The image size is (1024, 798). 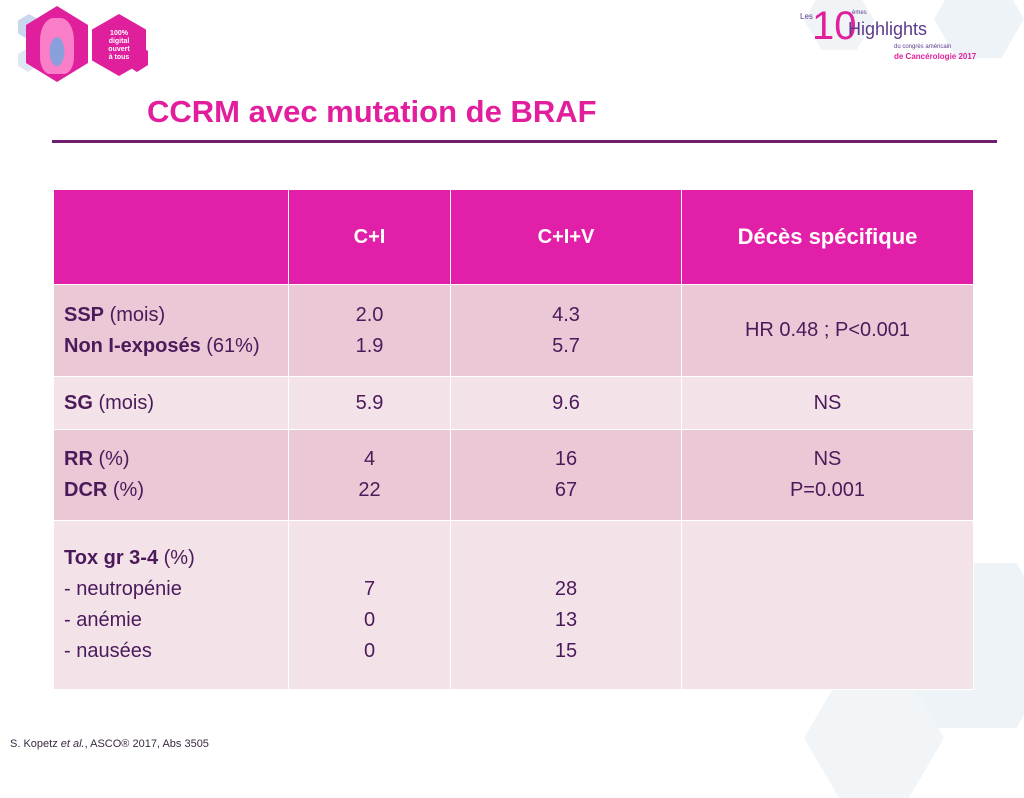 What do you see at coordinates (806, 16) in the screenshot?
I see `logo-les: Les` at bounding box center [806, 16].